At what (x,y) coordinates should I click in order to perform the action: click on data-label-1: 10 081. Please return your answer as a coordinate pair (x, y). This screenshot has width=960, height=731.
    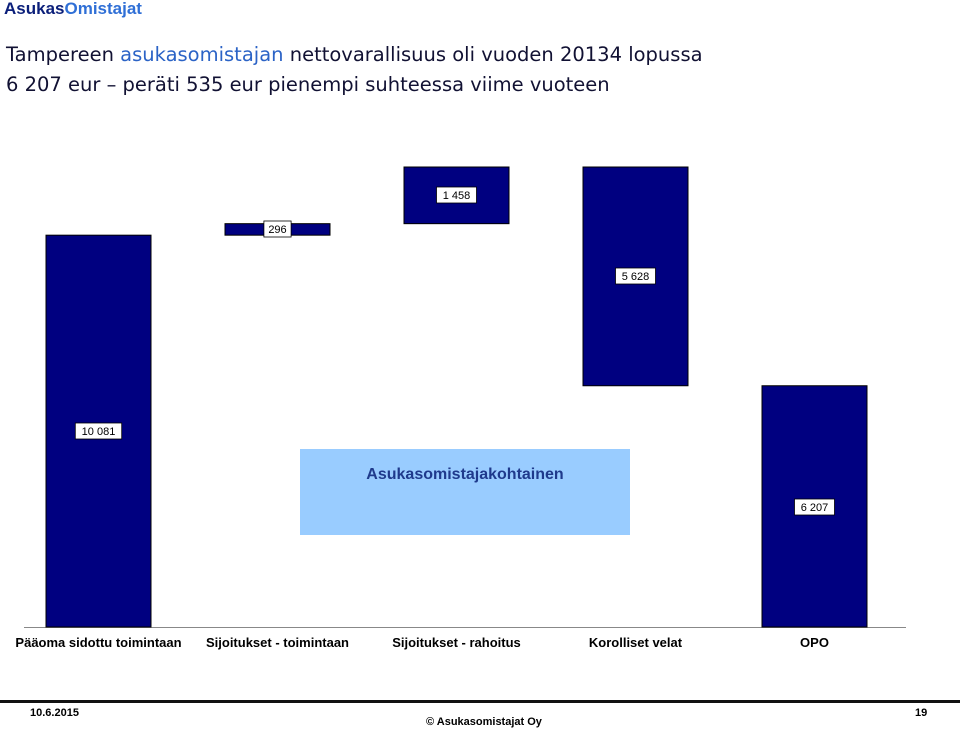
    Looking at the image, I should click on (99, 432).